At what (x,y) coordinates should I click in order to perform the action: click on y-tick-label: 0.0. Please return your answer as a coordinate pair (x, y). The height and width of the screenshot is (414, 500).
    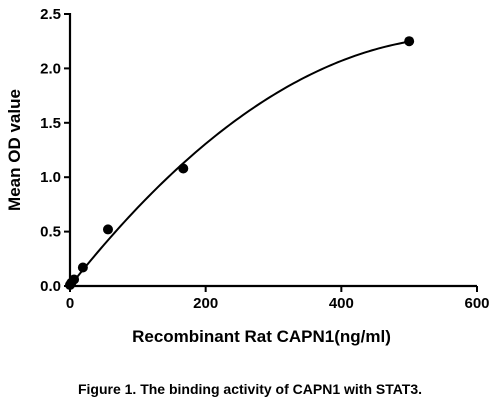
    Looking at the image, I should click on (50, 286).